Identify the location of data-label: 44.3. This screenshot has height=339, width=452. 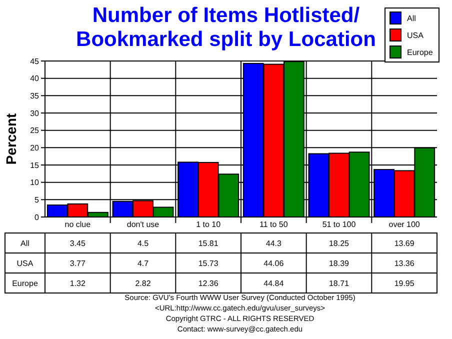
(274, 243).